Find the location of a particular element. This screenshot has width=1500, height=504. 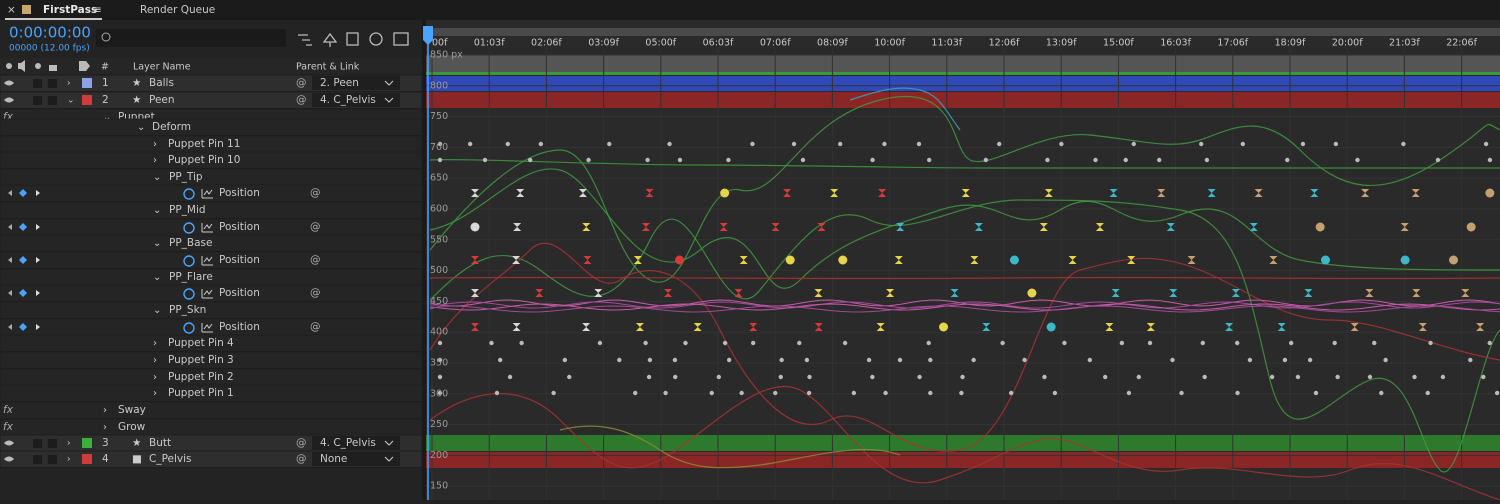

parent-dropdown is located at coordinates (356, 100).